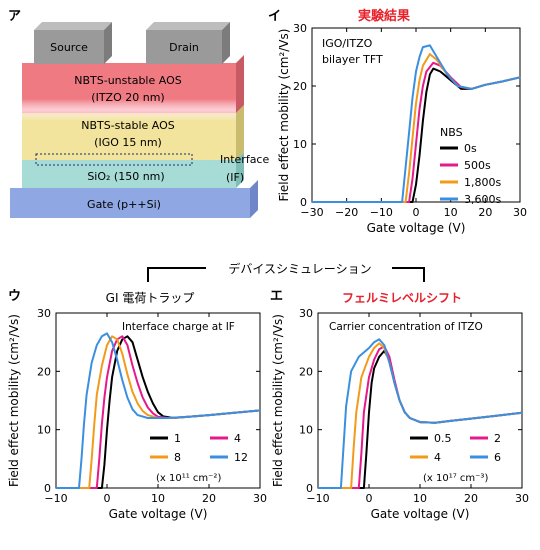 The image size is (540, 550). What do you see at coordinates (114, 159) in the screenshot?
I see `interface-box` at bounding box center [114, 159].